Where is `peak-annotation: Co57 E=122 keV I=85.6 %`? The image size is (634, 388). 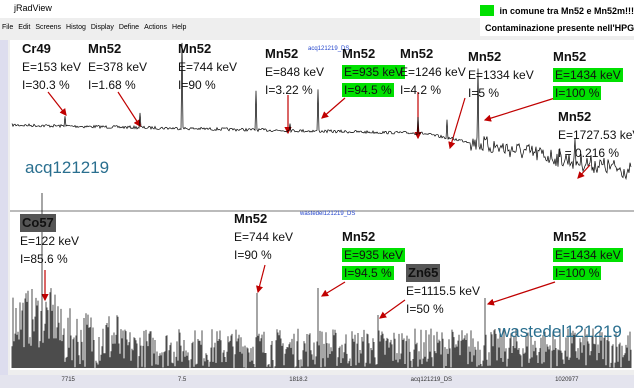
peak-annotation: Co57 E=122 keV I=85.6 % is located at coordinates (49, 241).